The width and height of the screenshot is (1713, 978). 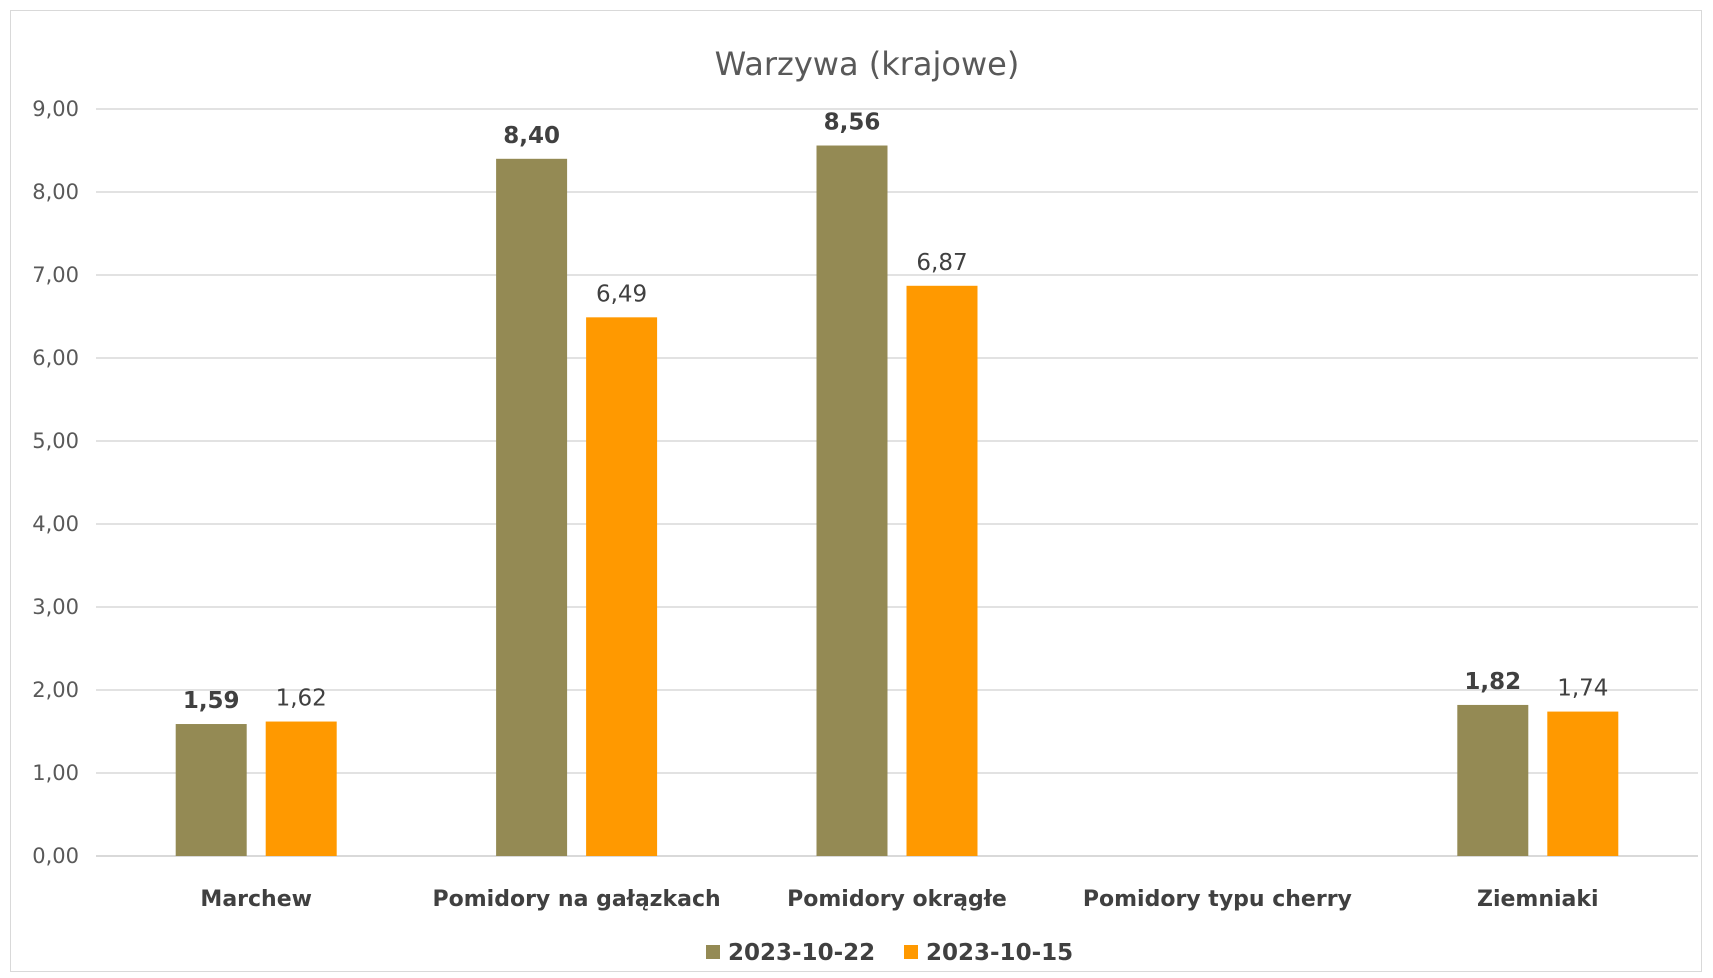 What do you see at coordinates (1538, 899) in the screenshot?
I see `x-category-label: Ziemniaki` at bounding box center [1538, 899].